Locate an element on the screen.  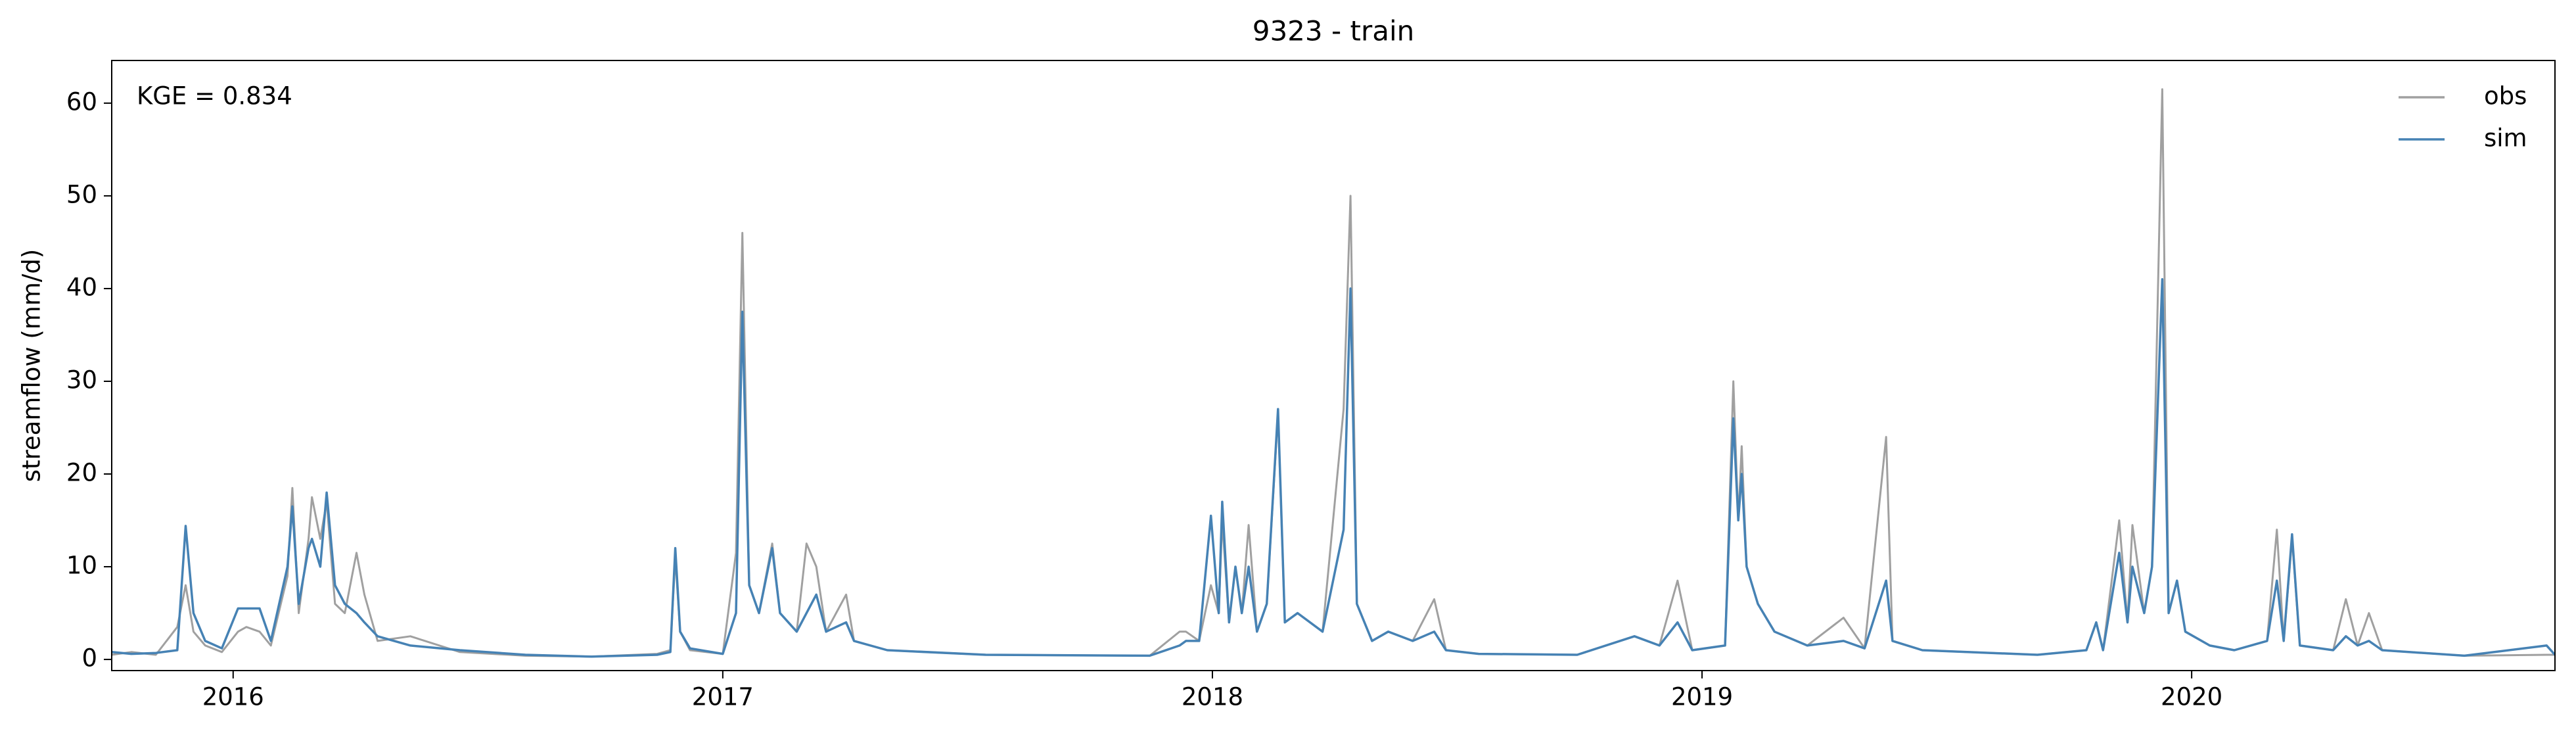
legend-label: sim is located at coordinates (2505, 138).